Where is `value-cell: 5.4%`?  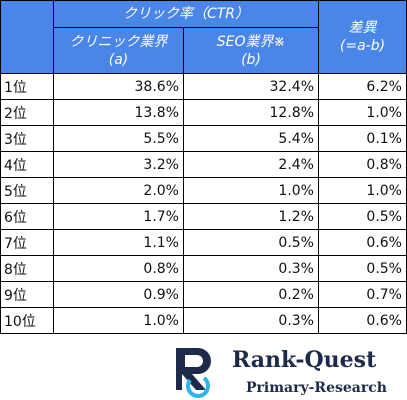 value-cell: 5.4% is located at coordinates (251, 138).